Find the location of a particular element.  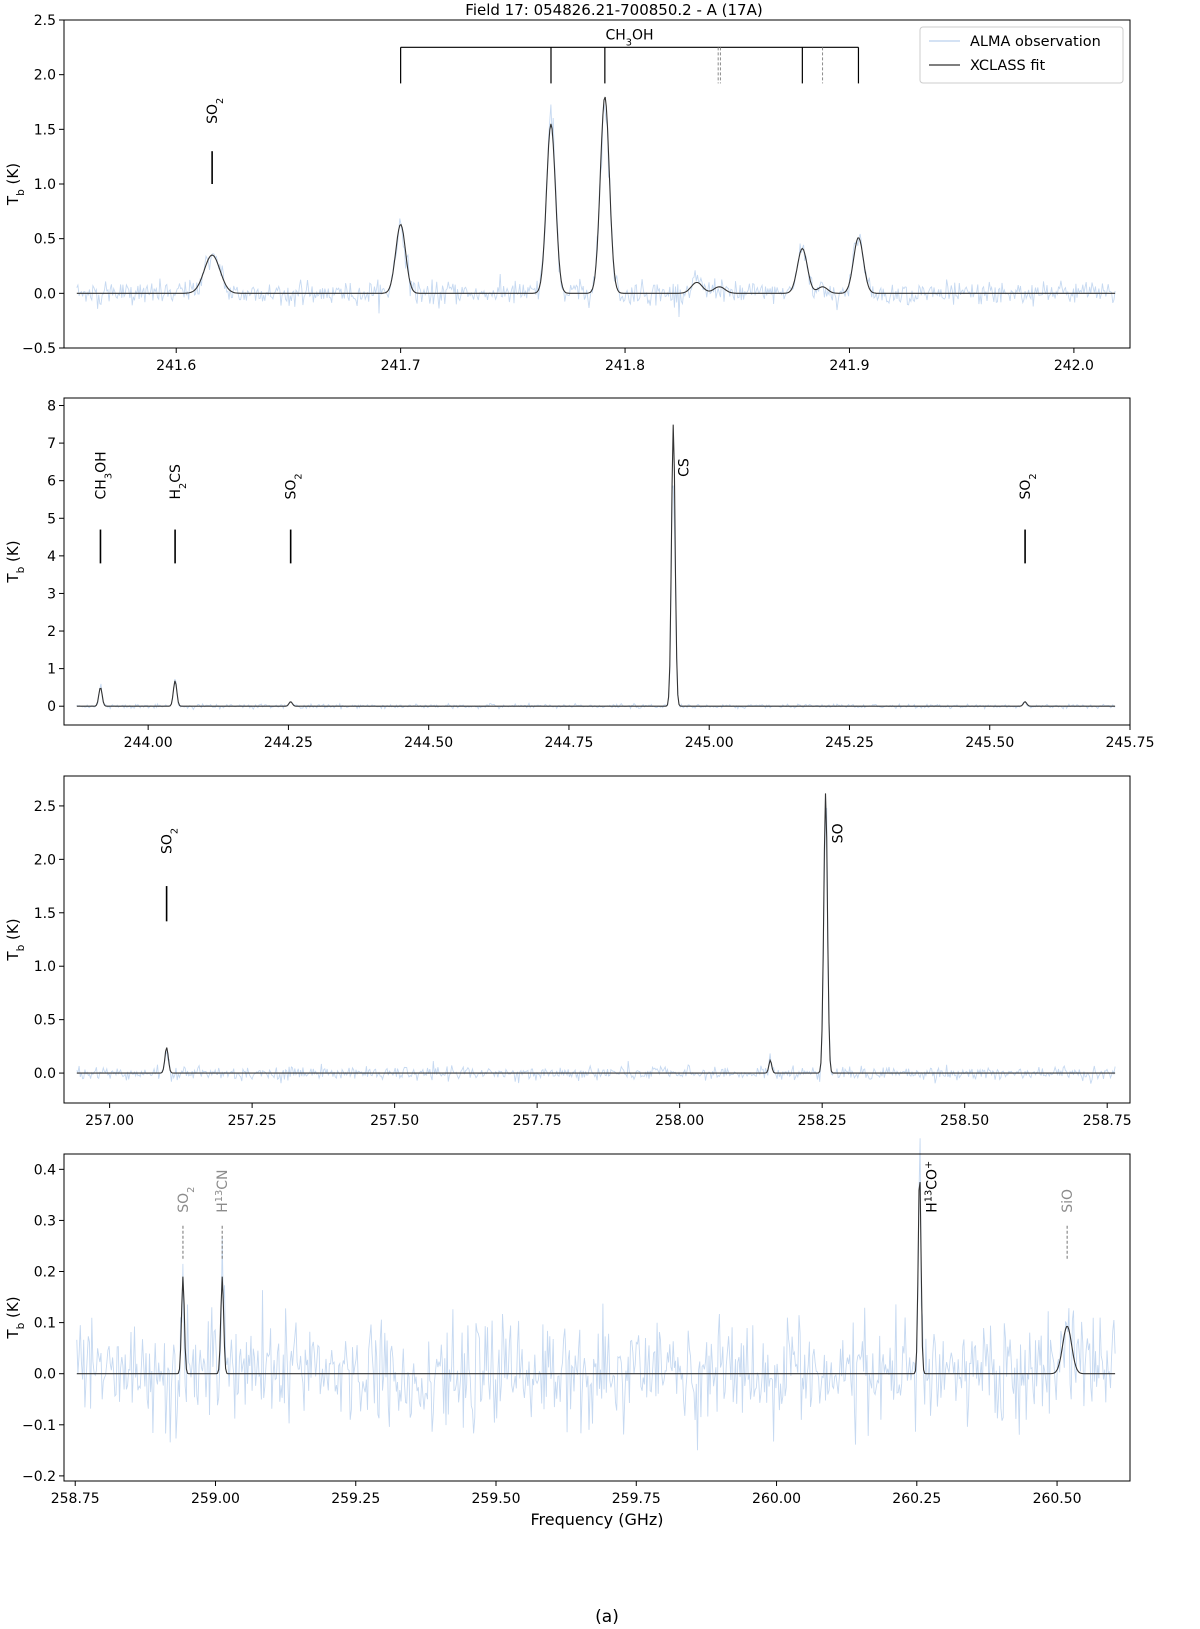

x-tick-label: 258.75 is located at coordinates (75, 1499).